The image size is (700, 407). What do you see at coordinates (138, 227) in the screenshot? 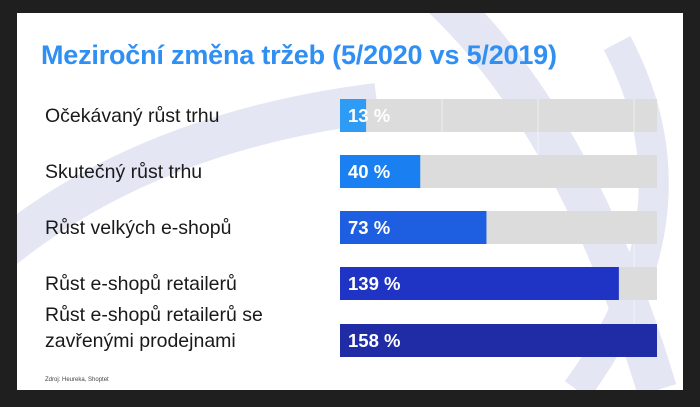
I see `category-label: Růst velkých e-shopů` at bounding box center [138, 227].